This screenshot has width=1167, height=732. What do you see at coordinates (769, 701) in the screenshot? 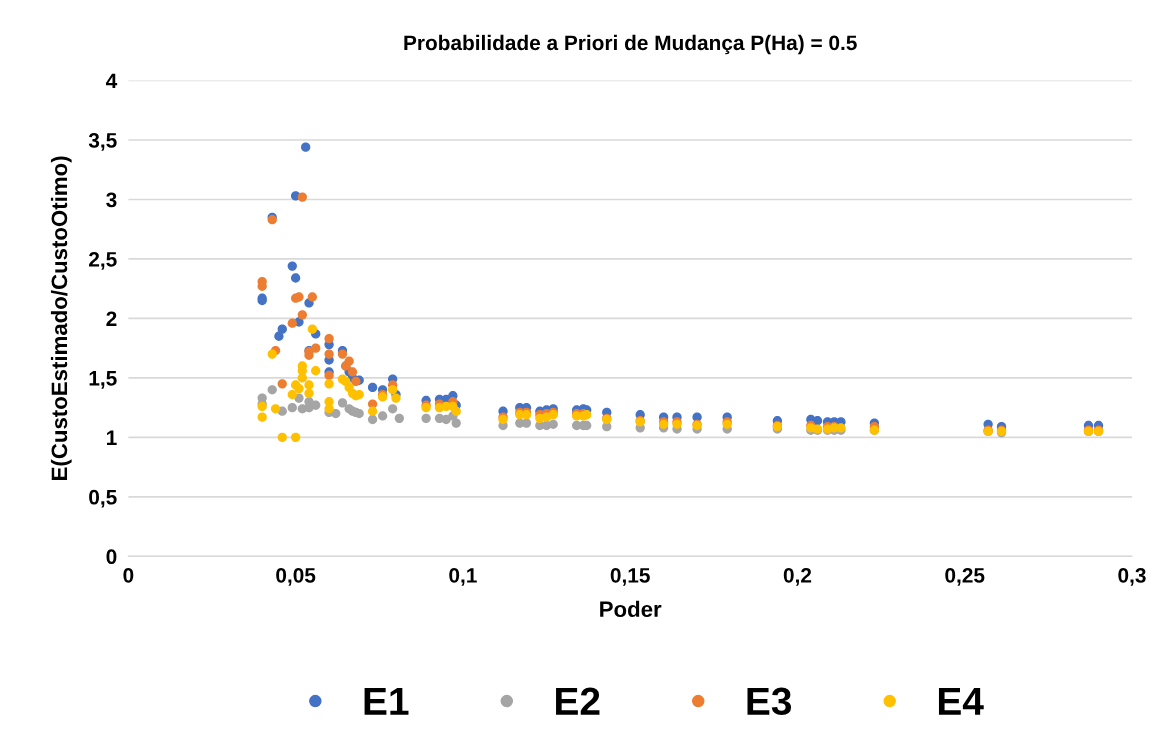
I see `legend-label: E3` at bounding box center [769, 701].